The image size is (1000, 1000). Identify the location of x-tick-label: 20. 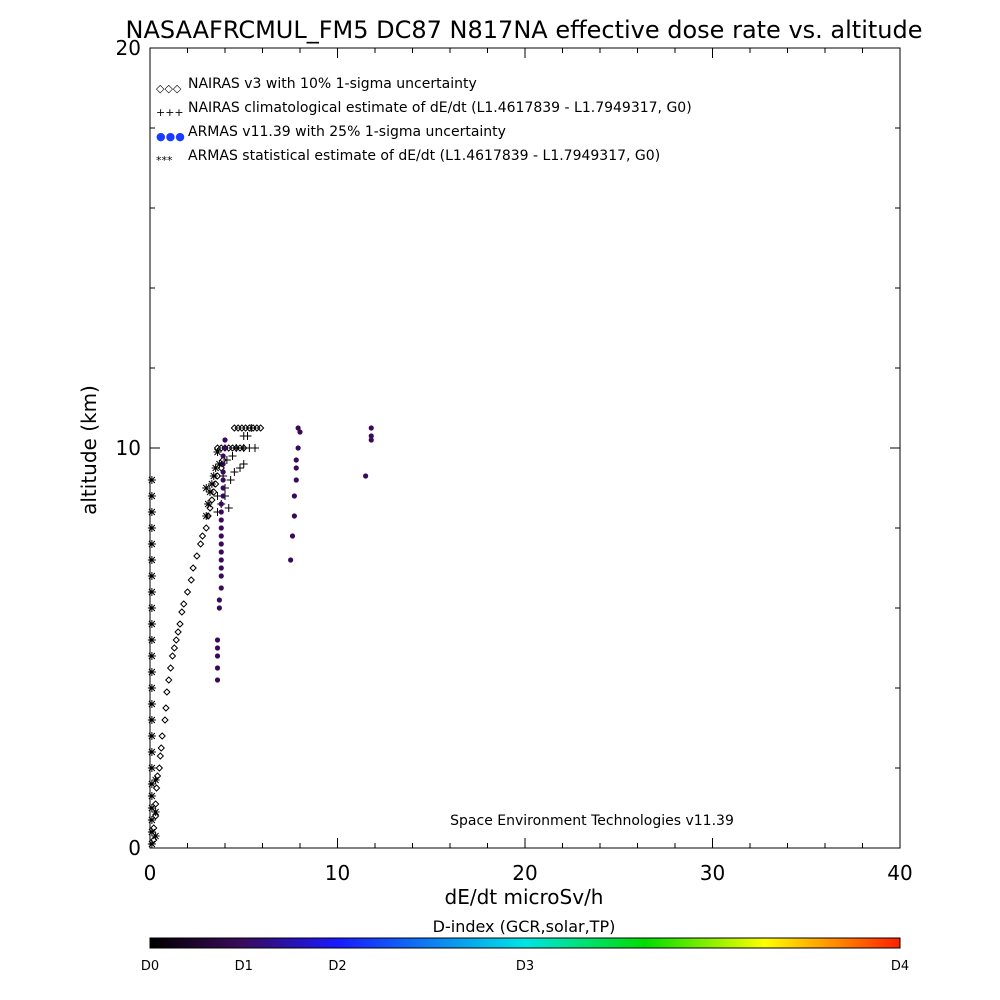
(524, 873).